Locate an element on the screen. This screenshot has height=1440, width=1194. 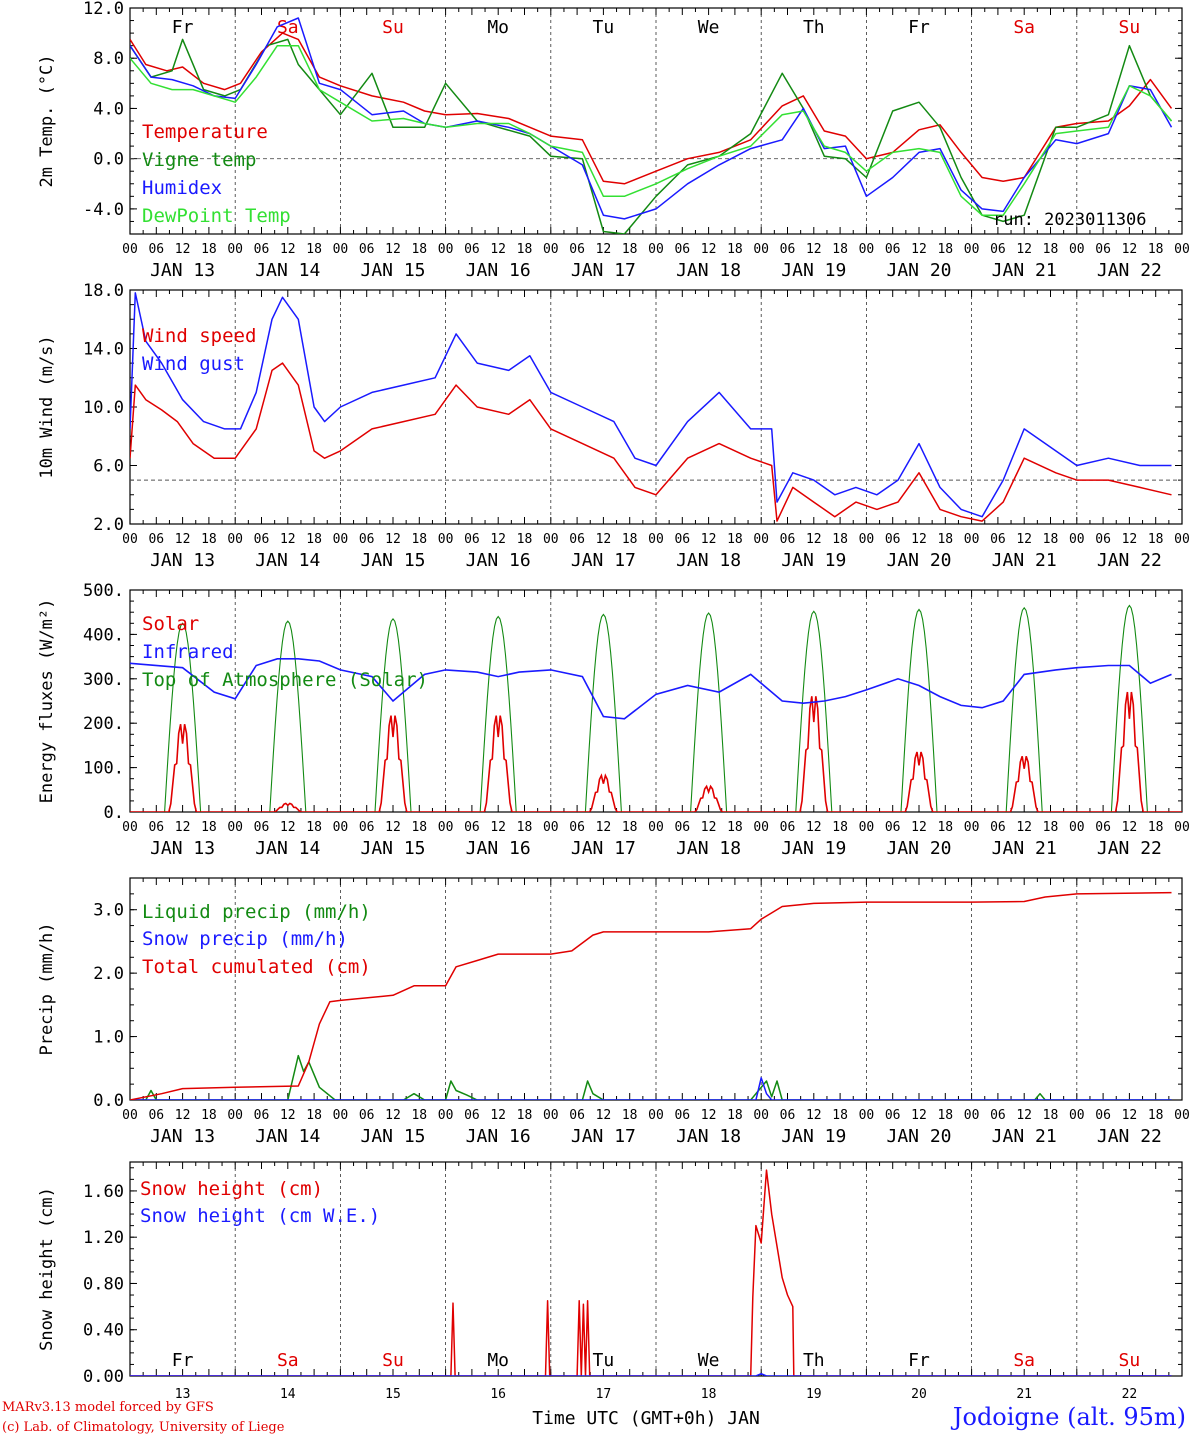
y-tick-label: 100. is located at coordinates (103, 769).